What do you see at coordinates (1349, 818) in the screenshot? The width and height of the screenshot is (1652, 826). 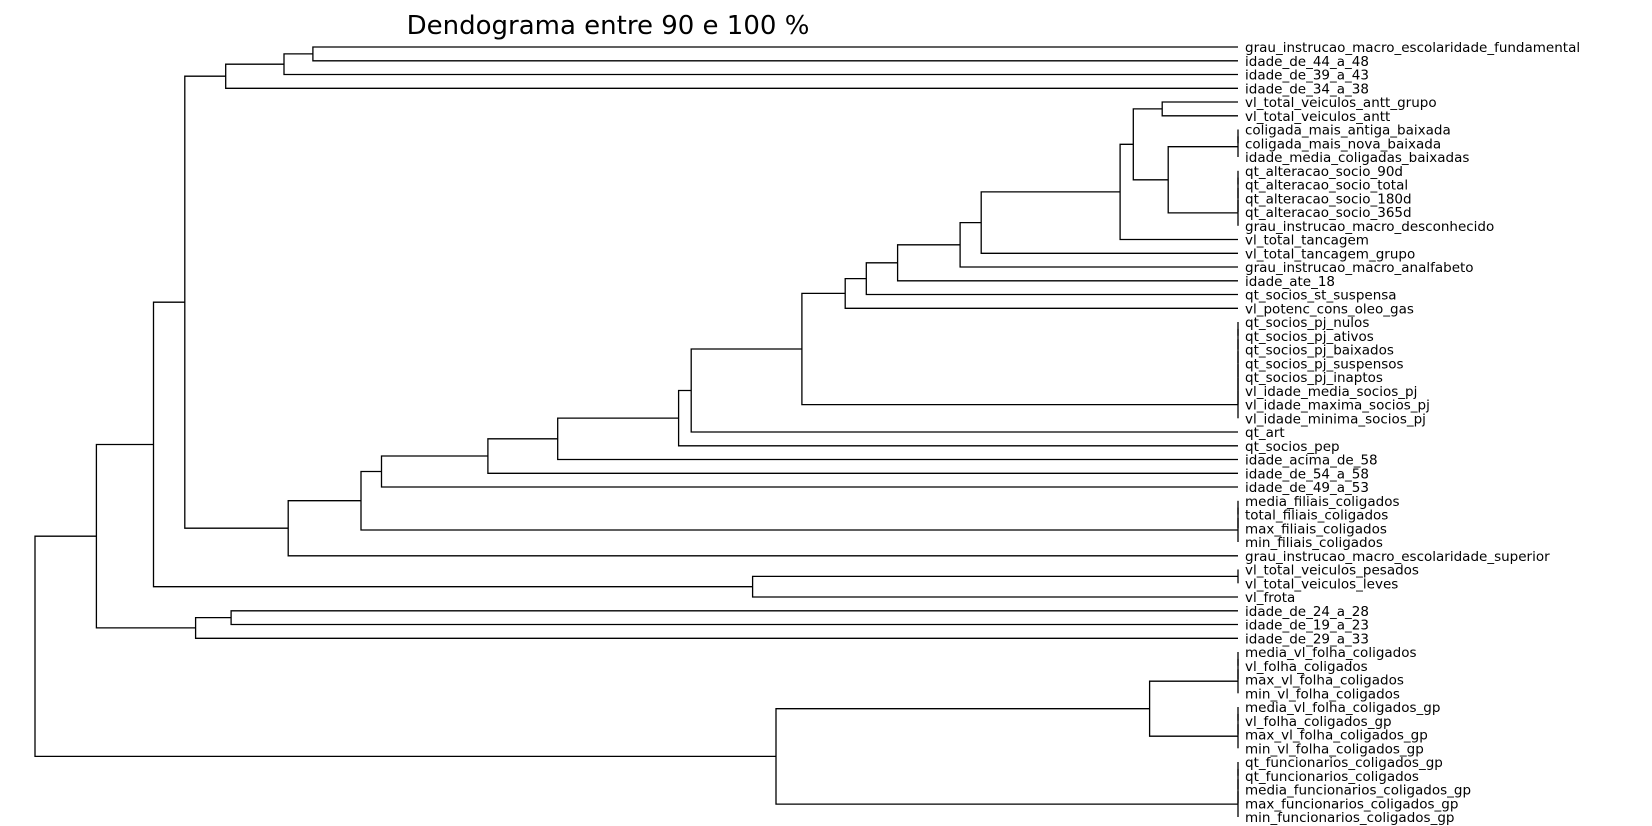 I see `leaf-label: min_funcionarios_coligados_gp` at bounding box center [1349, 818].